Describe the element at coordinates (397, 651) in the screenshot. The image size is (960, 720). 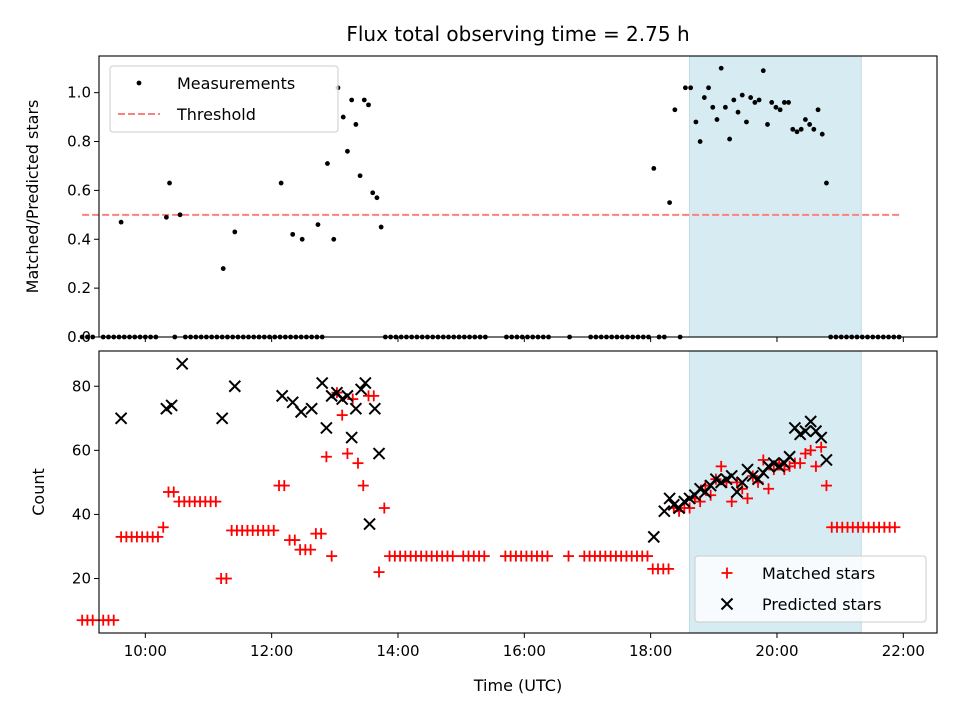
I see `x-tick-label: 14:00` at that location.